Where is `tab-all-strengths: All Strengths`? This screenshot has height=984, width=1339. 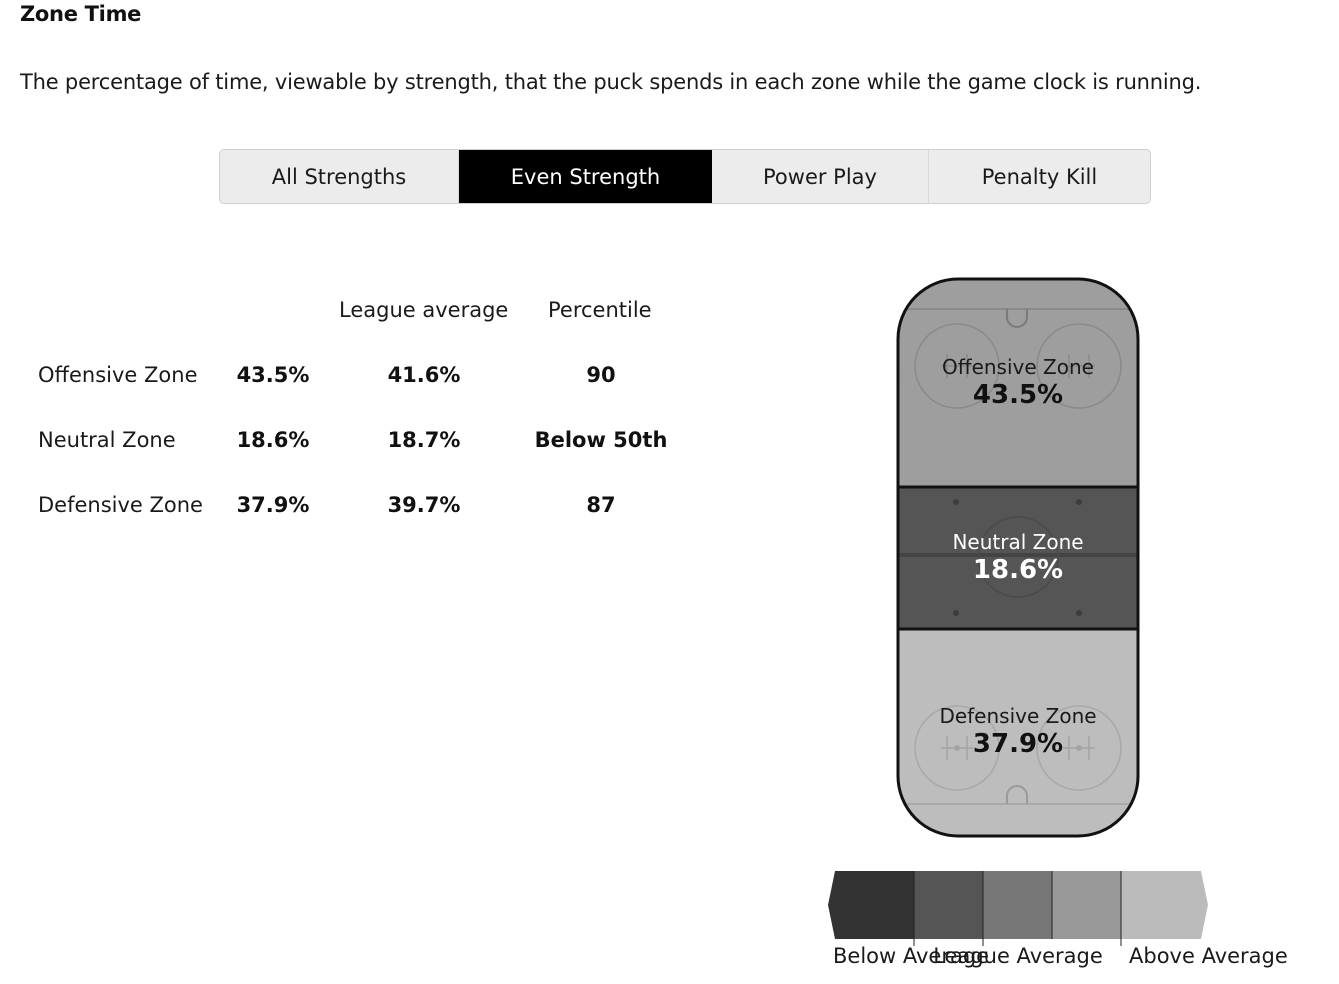
tab-all-strengths: All Strengths is located at coordinates (339, 176).